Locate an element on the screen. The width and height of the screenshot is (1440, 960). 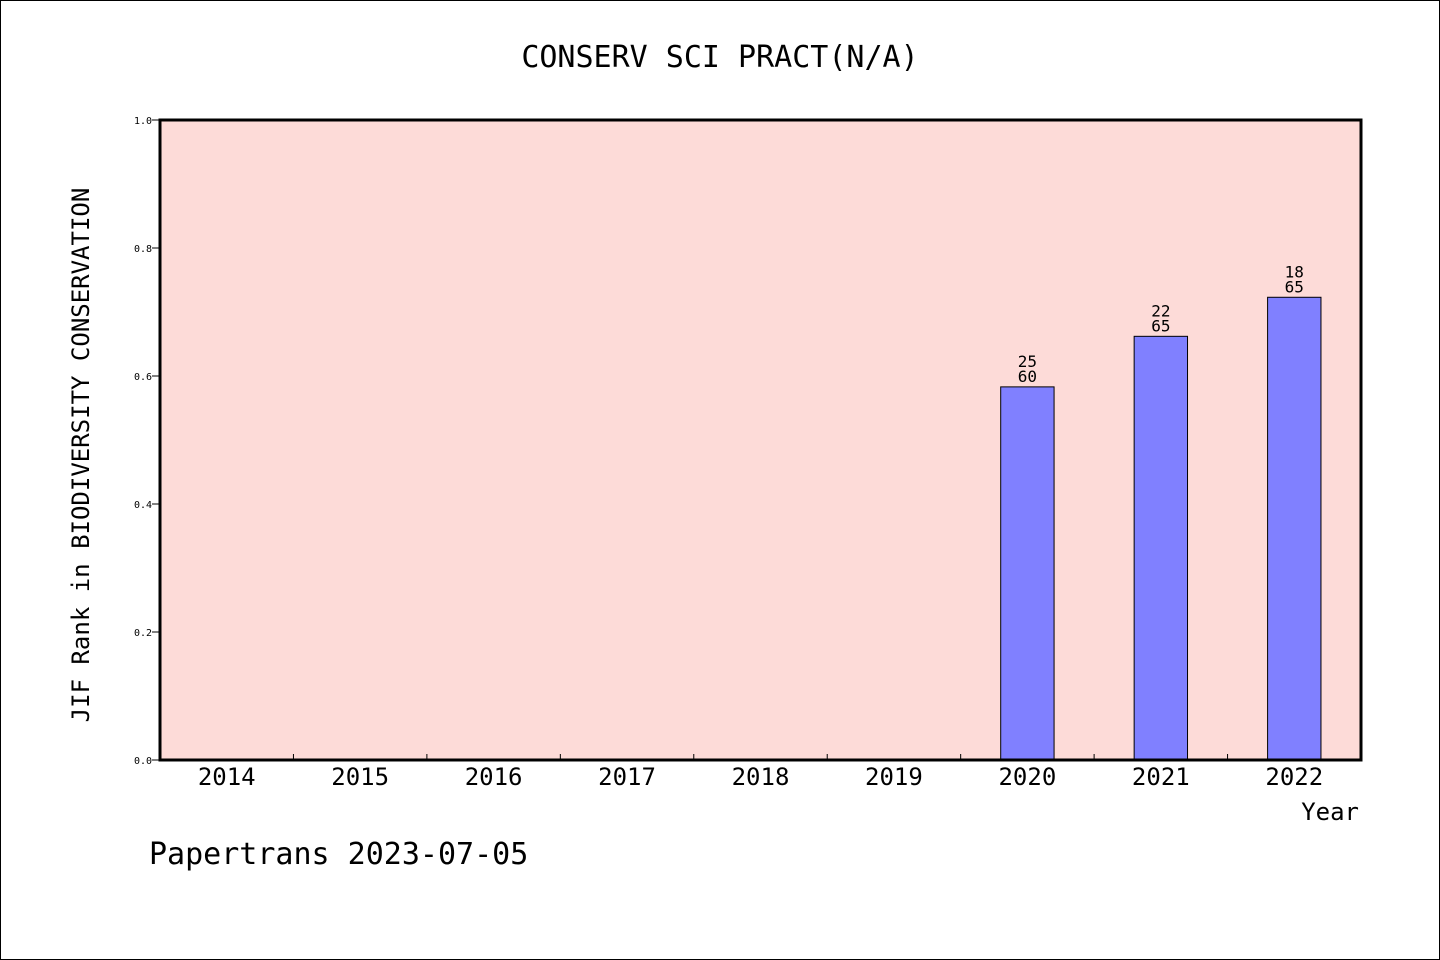
bar-rank-label: 25 is located at coordinates (1027, 361).